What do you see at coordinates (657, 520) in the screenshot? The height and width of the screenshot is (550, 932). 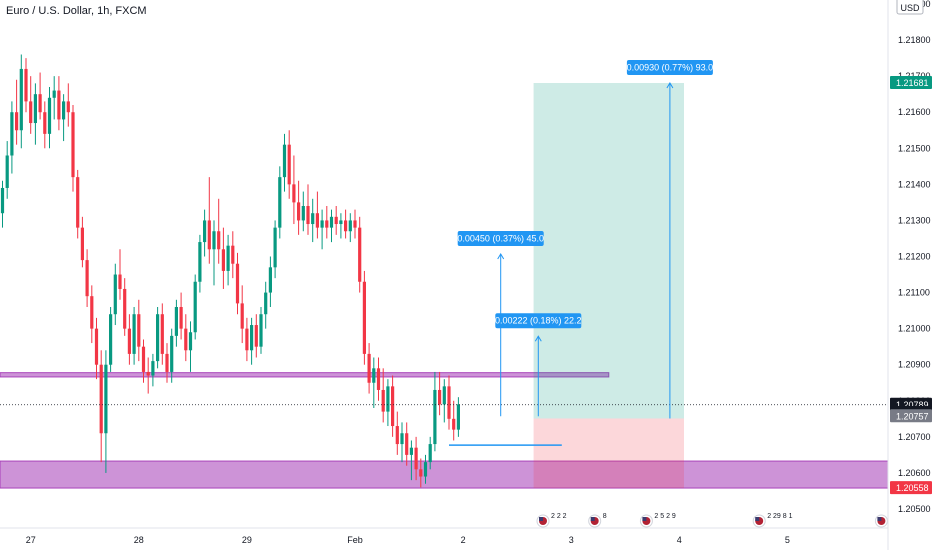 I see `event-marker: 2 5 2 9` at bounding box center [657, 520].